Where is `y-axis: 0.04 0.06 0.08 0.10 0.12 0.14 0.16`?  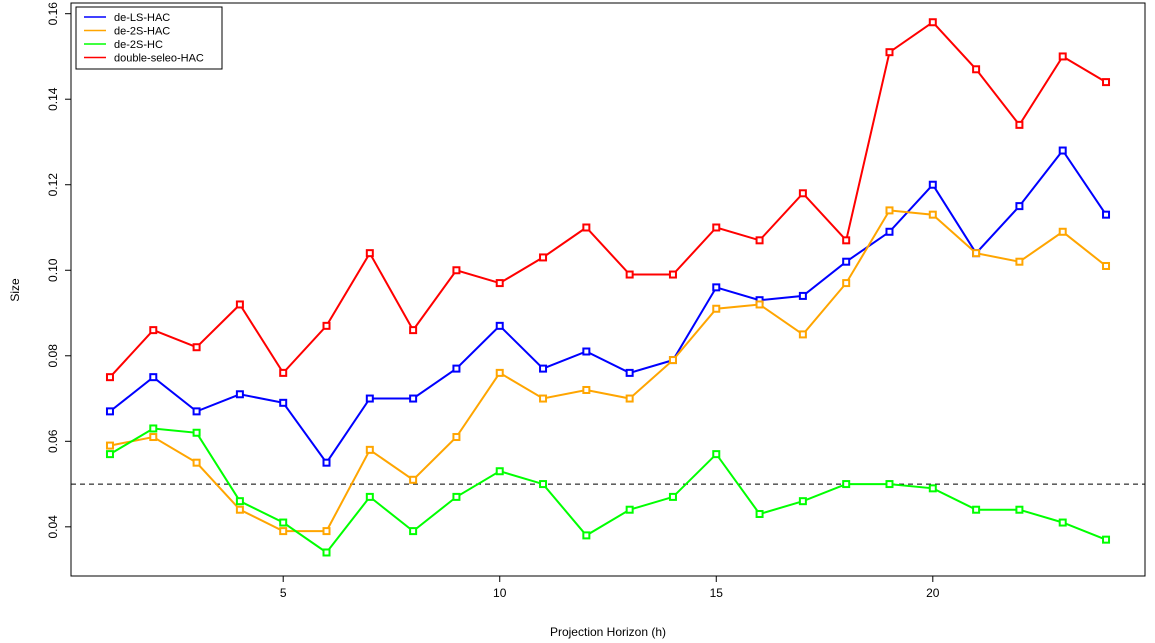 y-axis: 0.04 0.06 0.08 0.10 0.12 0.14 0.16 is located at coordinates (58, 270).